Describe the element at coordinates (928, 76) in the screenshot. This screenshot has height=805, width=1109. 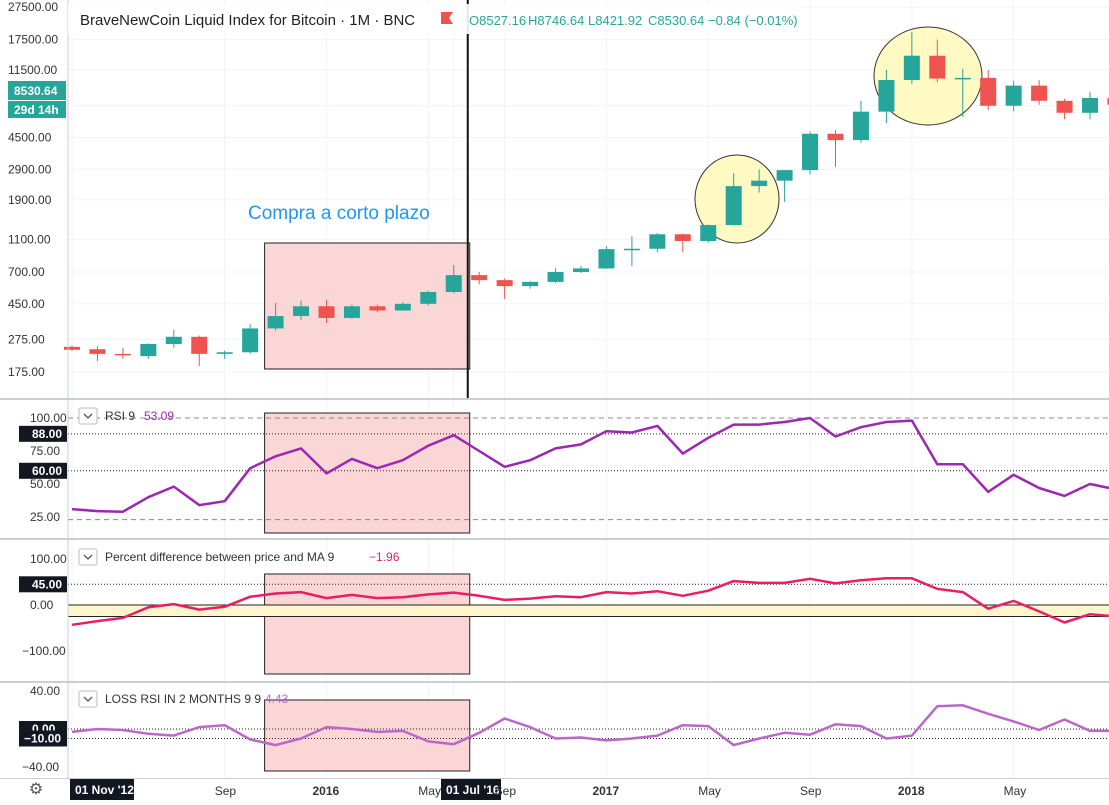
I see `highlight-circle` at that location.